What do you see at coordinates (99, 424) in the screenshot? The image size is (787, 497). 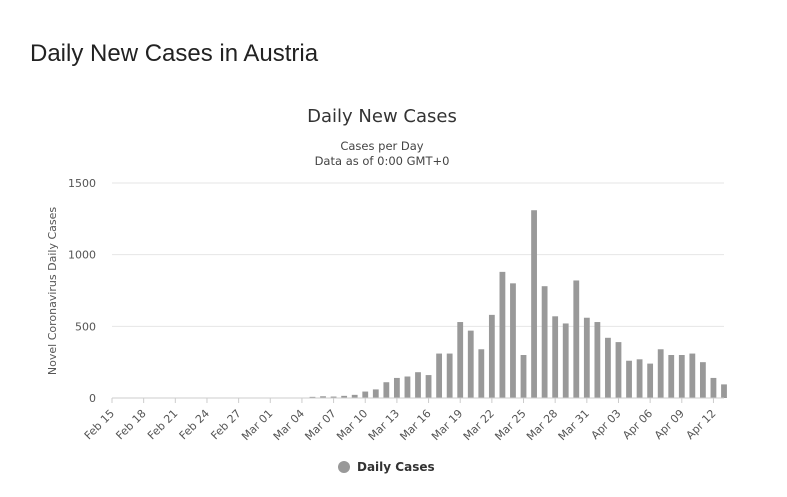 I see `x-tick-label: Feb 15` at bounding box center [99, 424].